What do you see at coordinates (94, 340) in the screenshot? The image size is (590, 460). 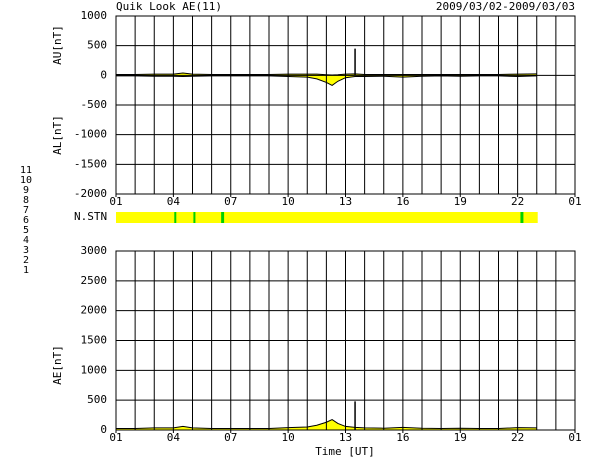 I see `y-tick-label: 1500` at bounding box center [94, 340].